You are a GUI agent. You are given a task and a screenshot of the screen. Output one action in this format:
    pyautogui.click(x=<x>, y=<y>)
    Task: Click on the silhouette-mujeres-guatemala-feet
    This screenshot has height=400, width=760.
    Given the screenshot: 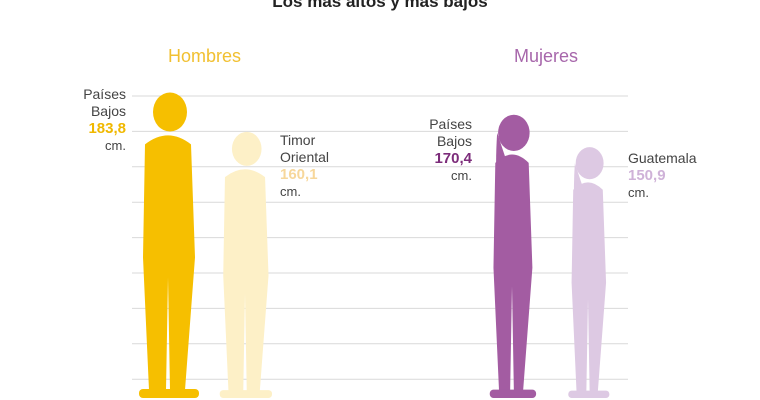 What is the action you would take?
    pyautogui.click(x=589, y=394)
    